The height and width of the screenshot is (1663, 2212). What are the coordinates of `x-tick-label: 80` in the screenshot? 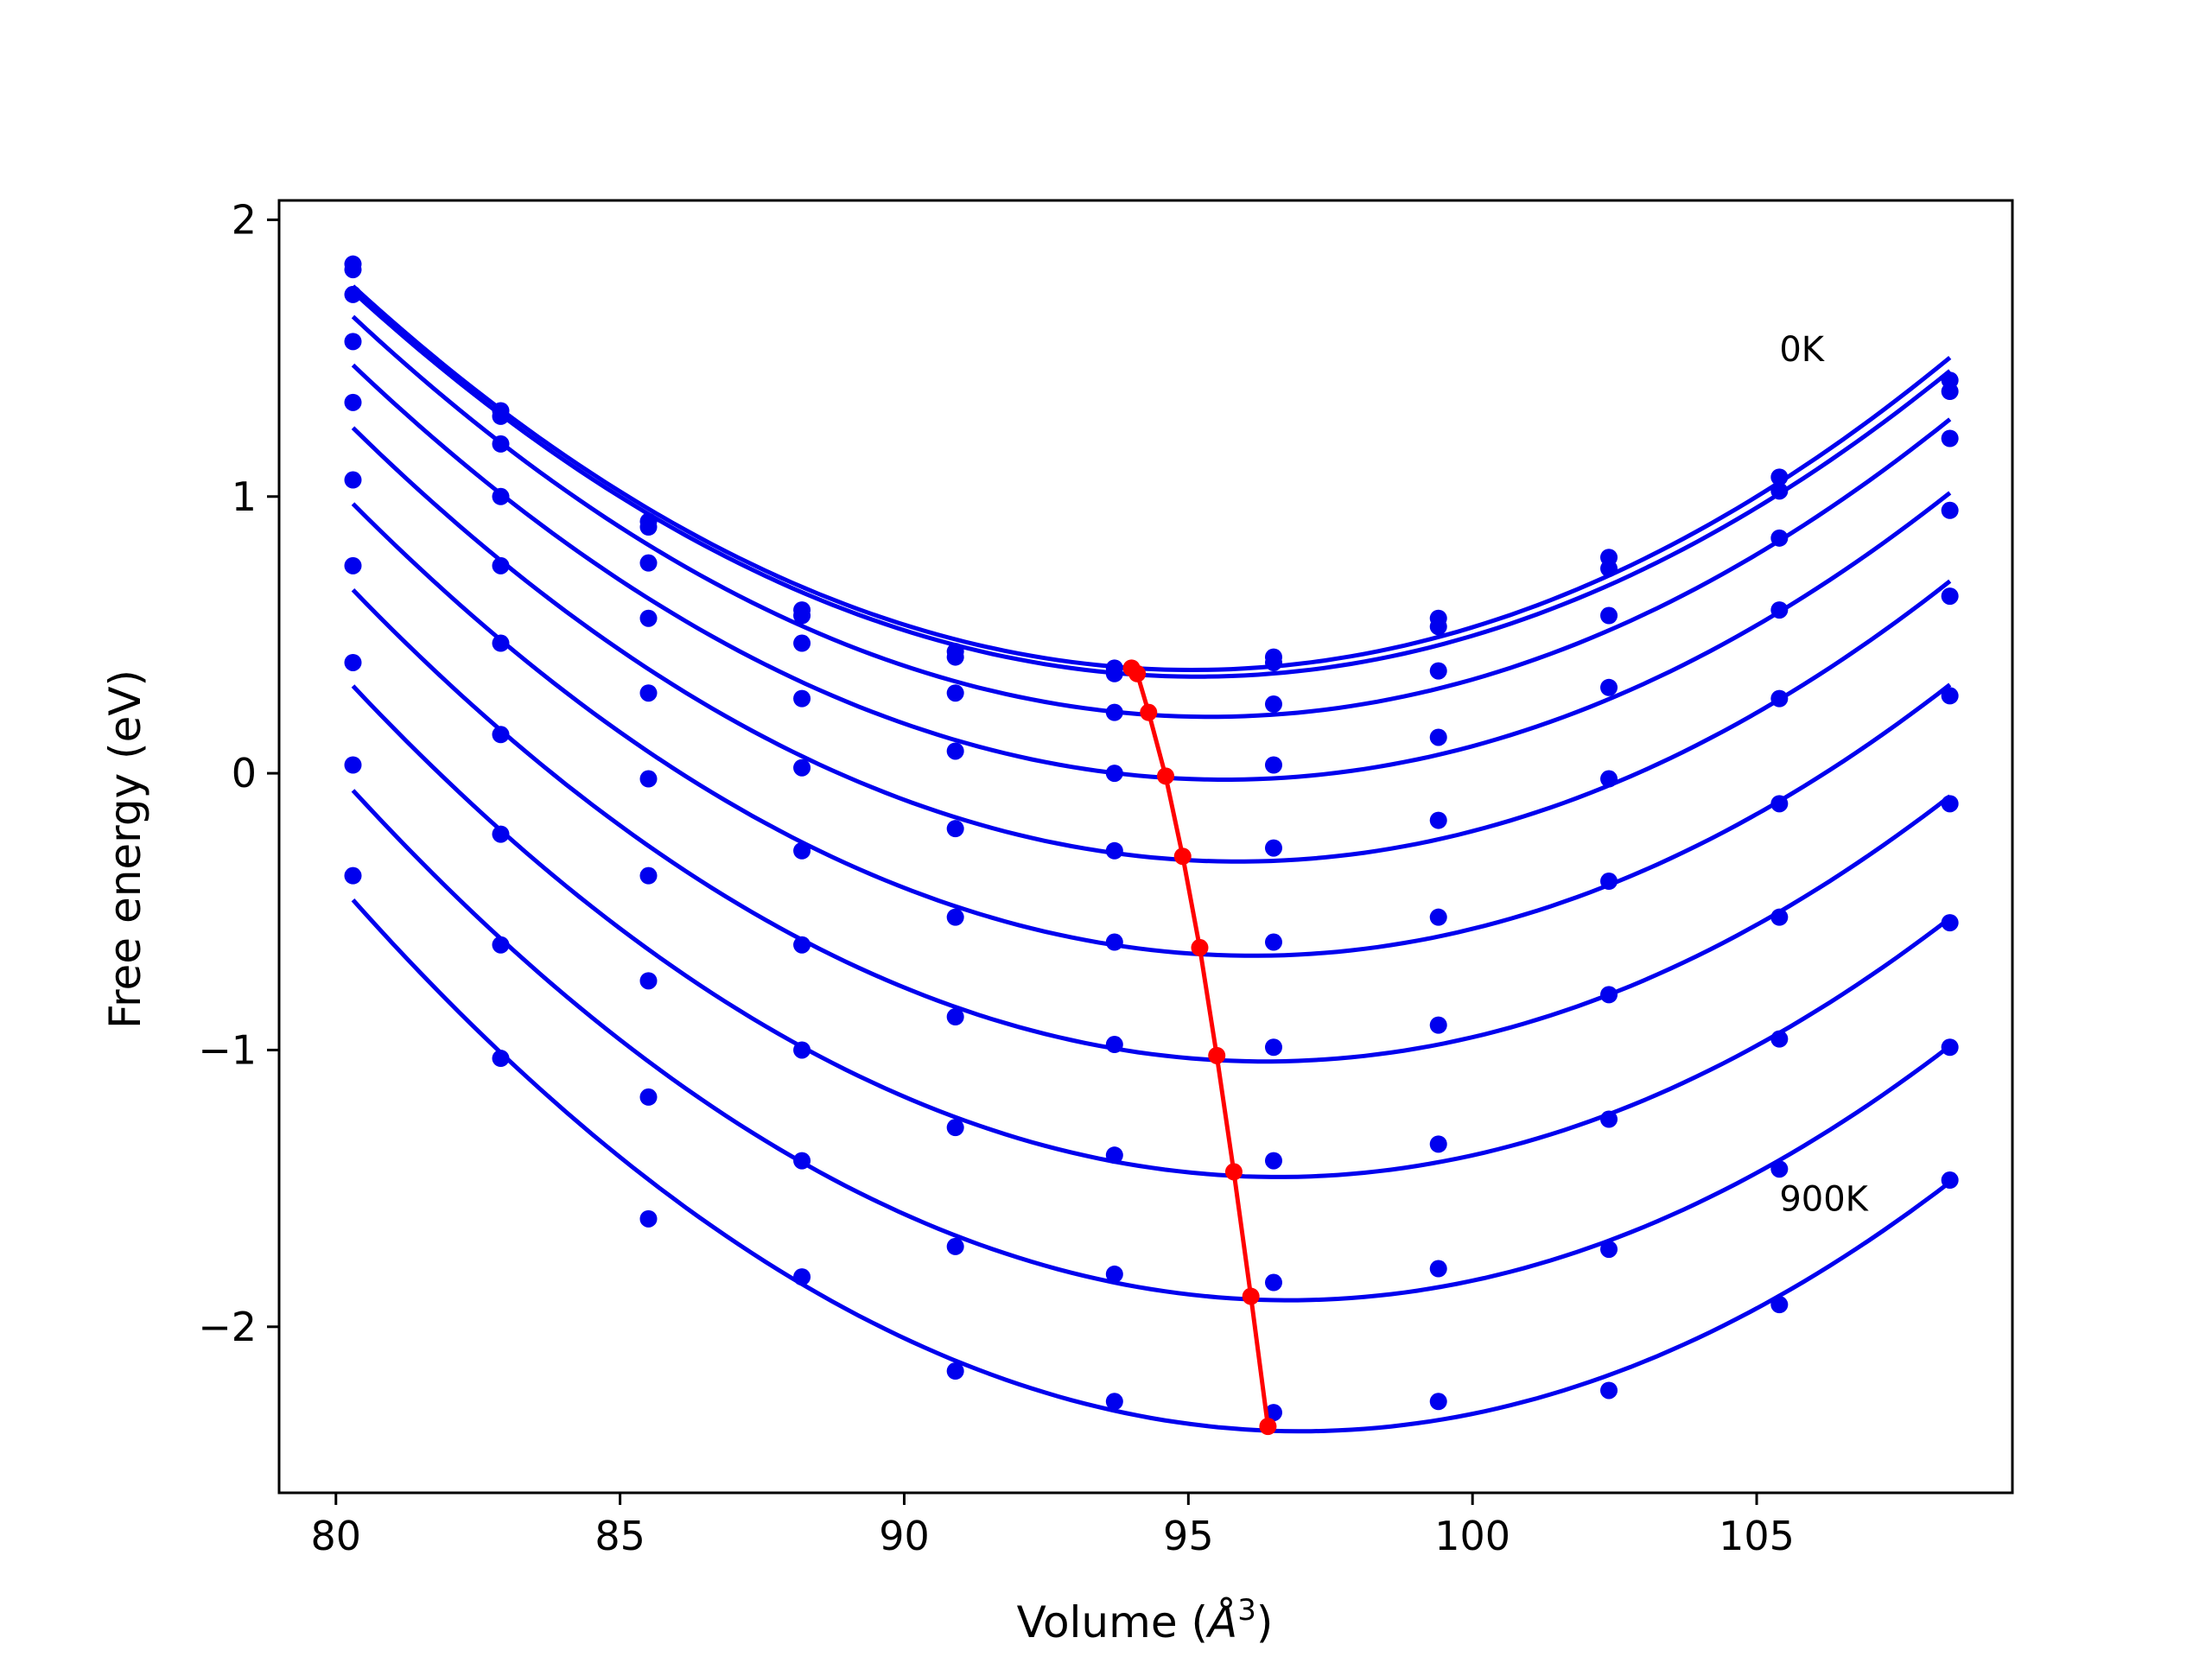 It's located at (335, 1536).